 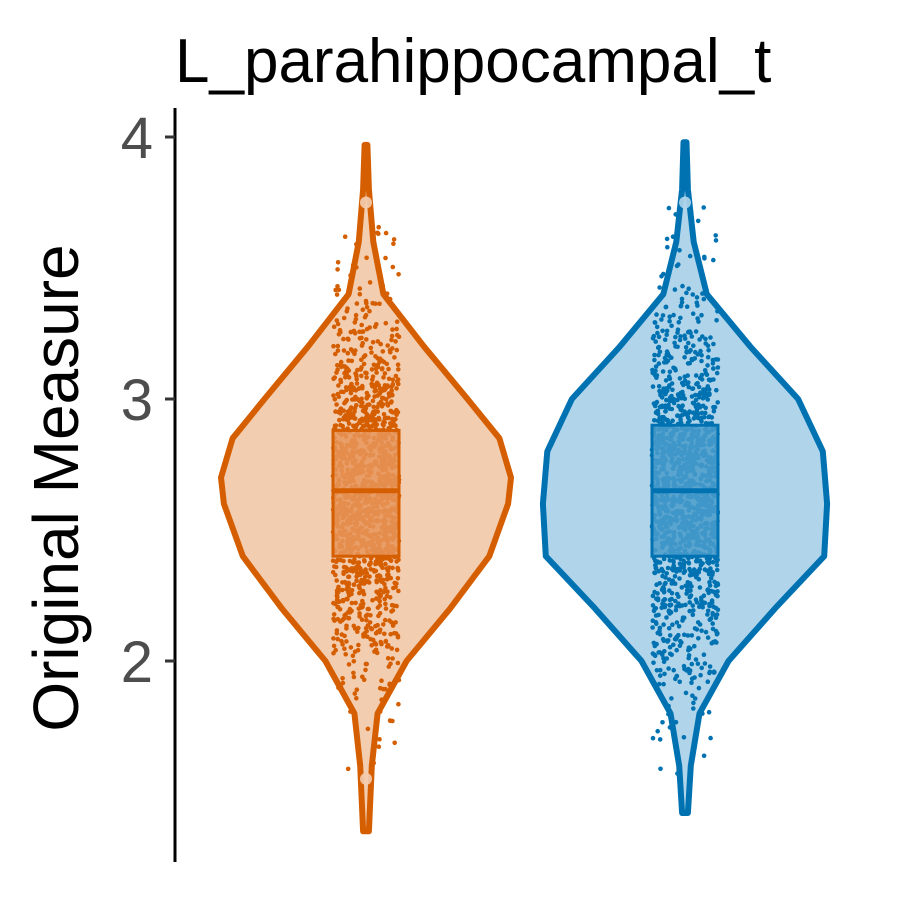 What do you see at coordinates (473, 61) in the screenshot?
I see `chart-title: L_parahippocampal_t` at bounding box center [473, 61].